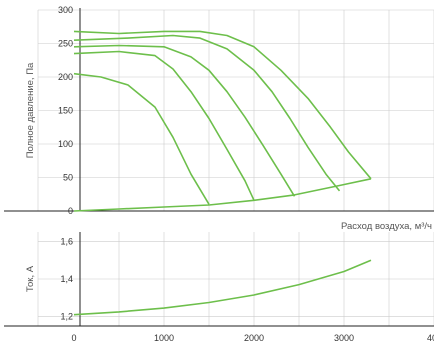 The width and height of the screenshot is (434, 344). Describe the element at coordinates (30, 278) in the screenshot. I see `y-axis-title: Ток, А` at that location.